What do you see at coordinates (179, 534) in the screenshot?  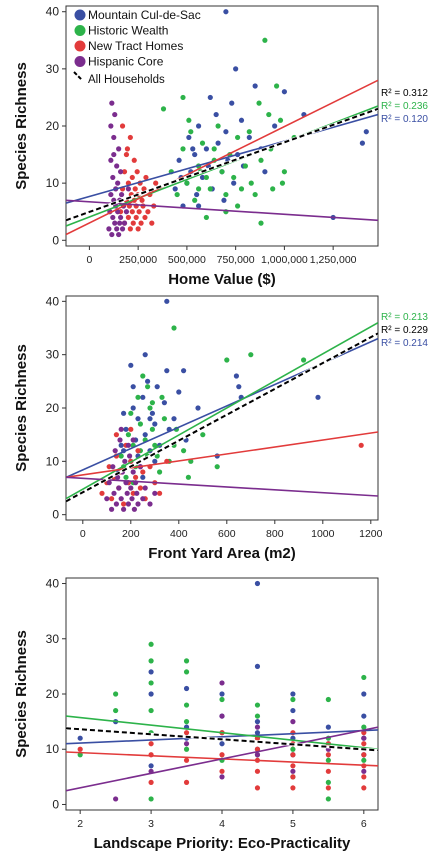 I see `x-tick-label: 400` at bounding box center [179, 534].